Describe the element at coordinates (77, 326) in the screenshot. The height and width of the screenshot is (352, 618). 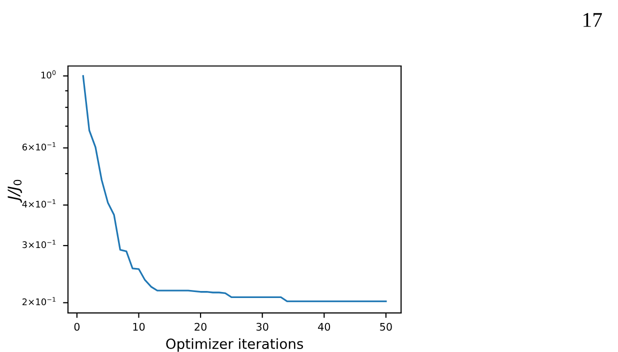
I see `x-tick-label: 0` at that location.